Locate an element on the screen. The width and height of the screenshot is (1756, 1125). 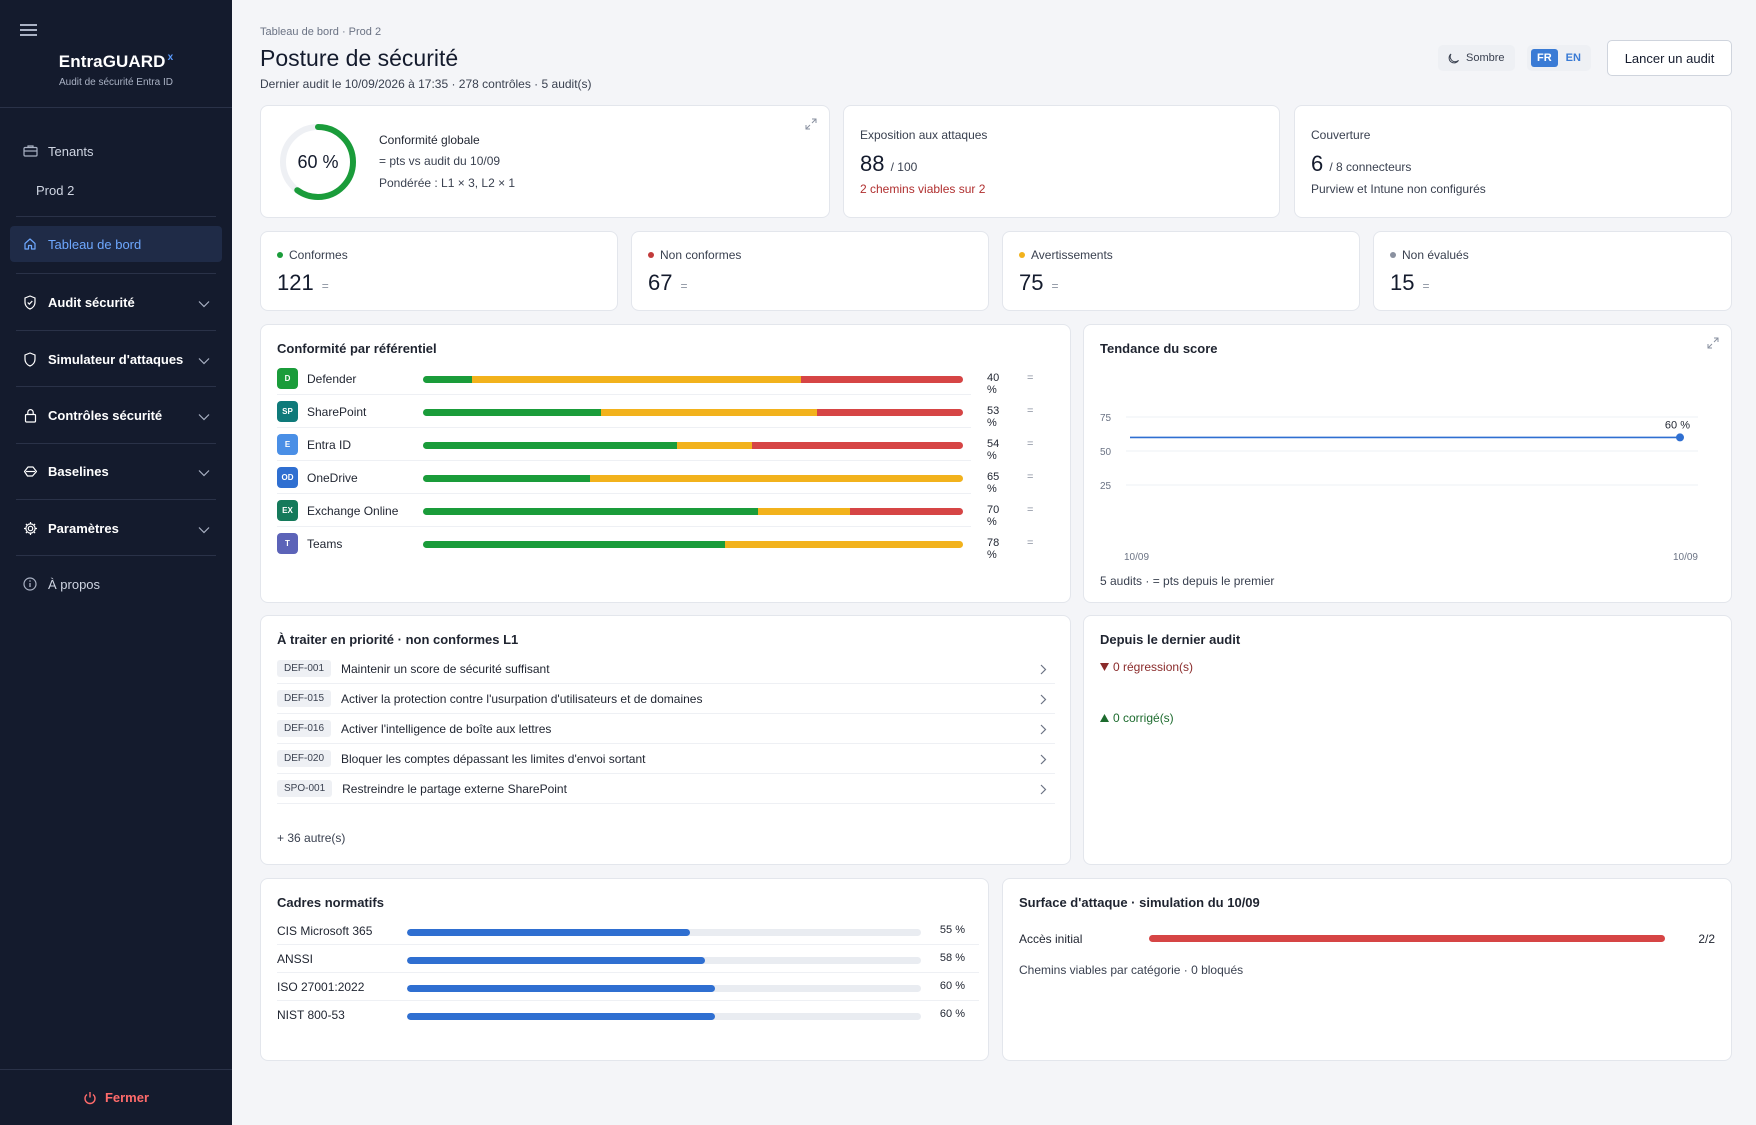
brand-mark: x is located at coordinates (170, 58).